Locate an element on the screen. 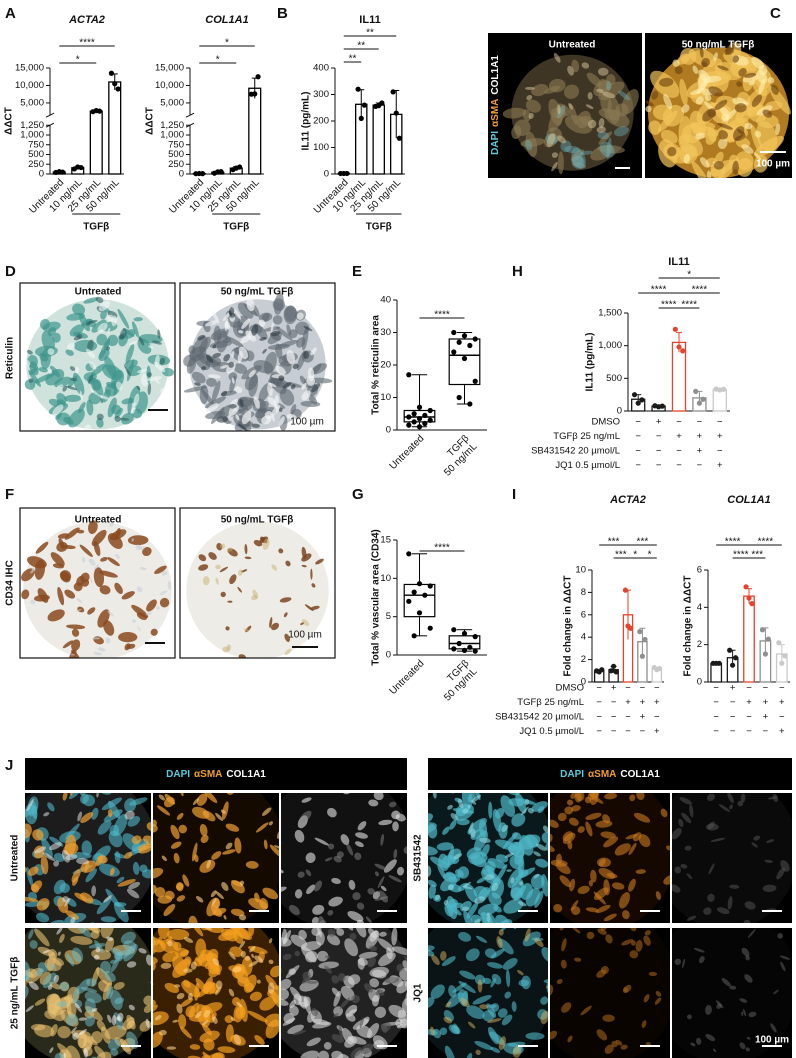 The height and width of the screenshot is (1058, 796). y-tick-label: 1,250 is located at coordinates (172, 125).